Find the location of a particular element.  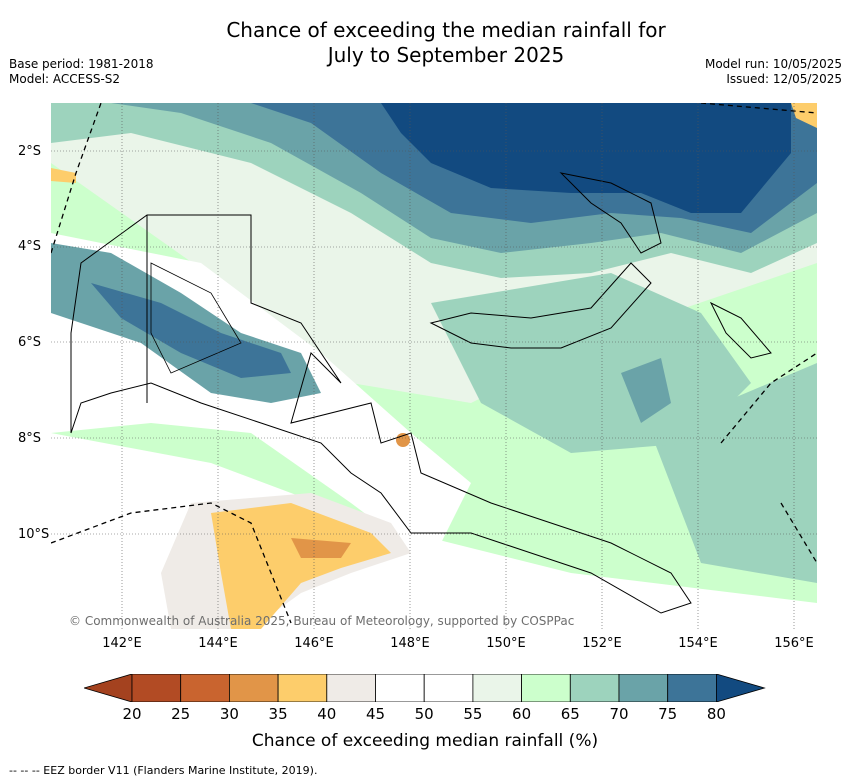

model-name: Model: ACCESS-S2 is located at coordinates (65, 79).